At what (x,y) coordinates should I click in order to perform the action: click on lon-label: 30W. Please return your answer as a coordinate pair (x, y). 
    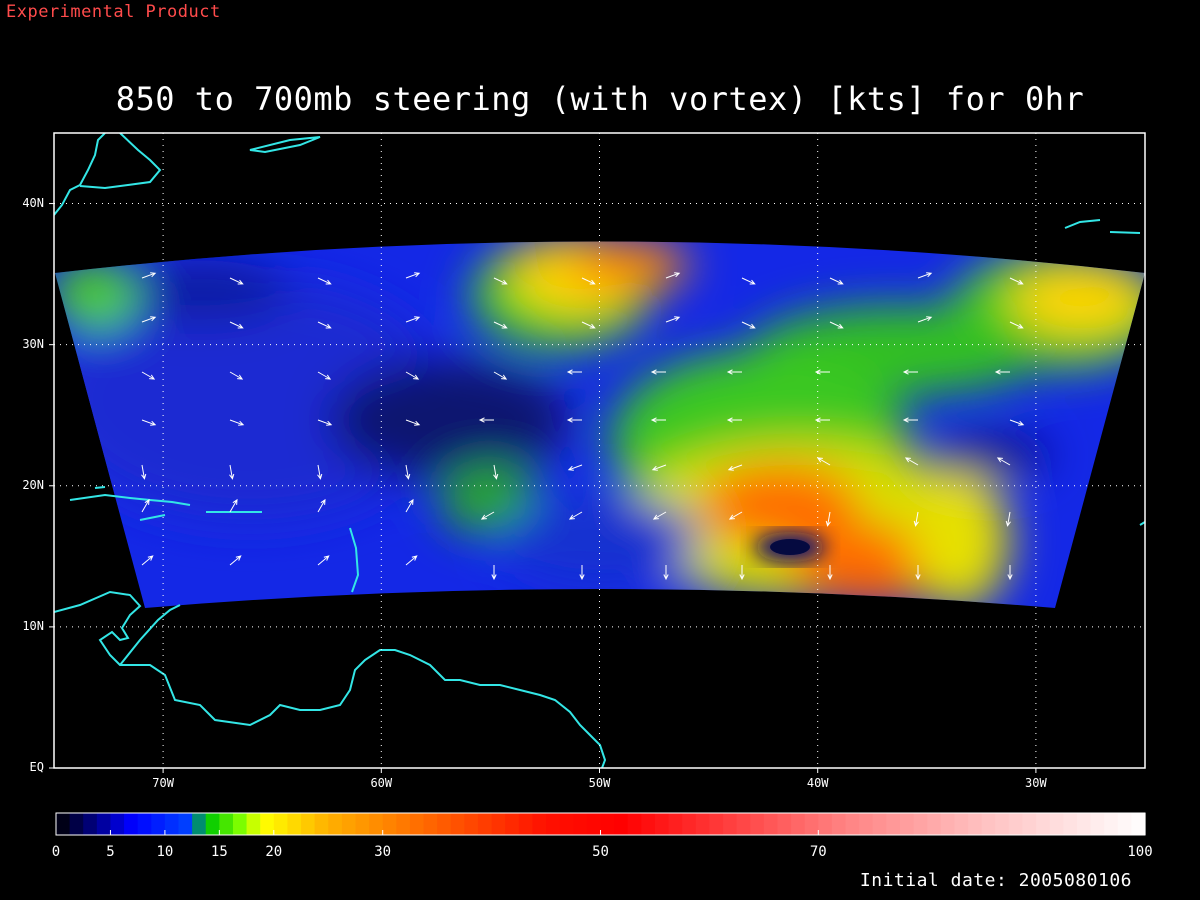
    Looking at the image, I should click on (1036, 783).